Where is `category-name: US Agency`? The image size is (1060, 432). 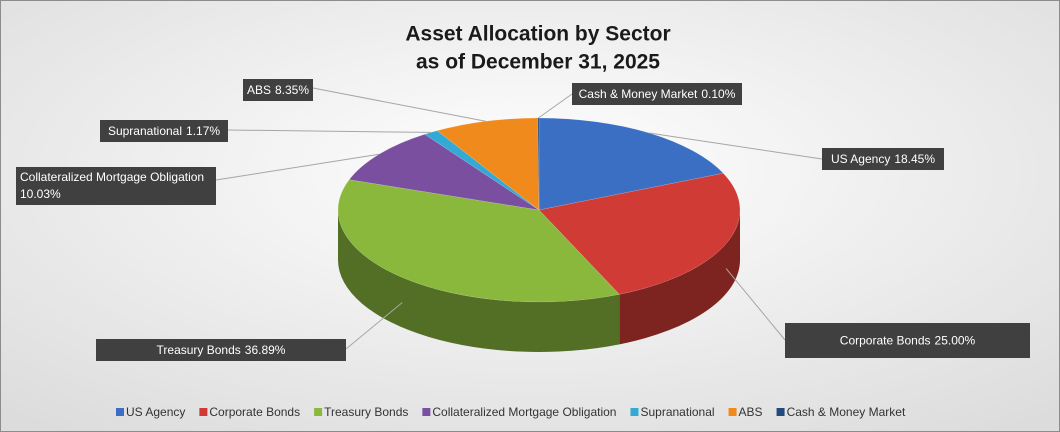 category-name: US Agency is located at coordinates (860, 159).